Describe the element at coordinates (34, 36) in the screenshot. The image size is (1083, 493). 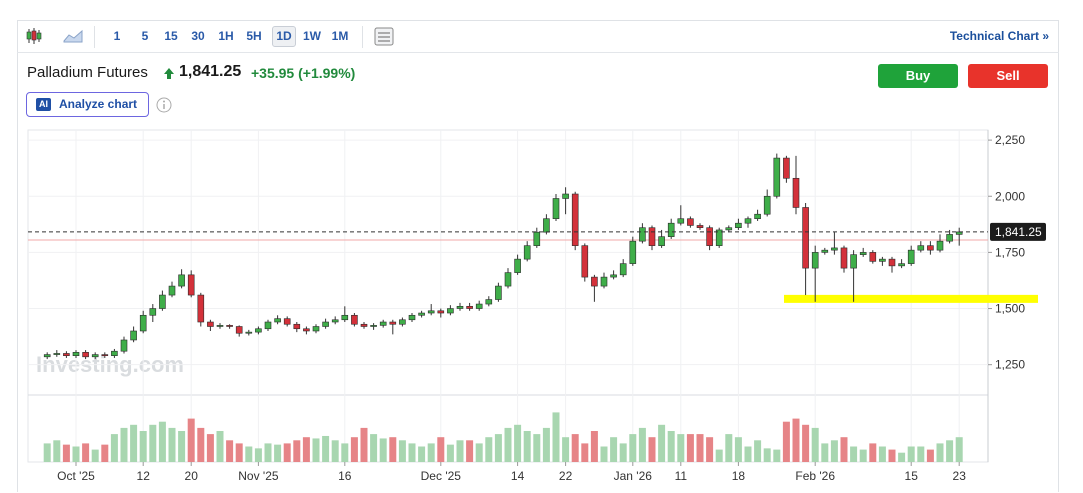
I see `candle-icon` at that location.